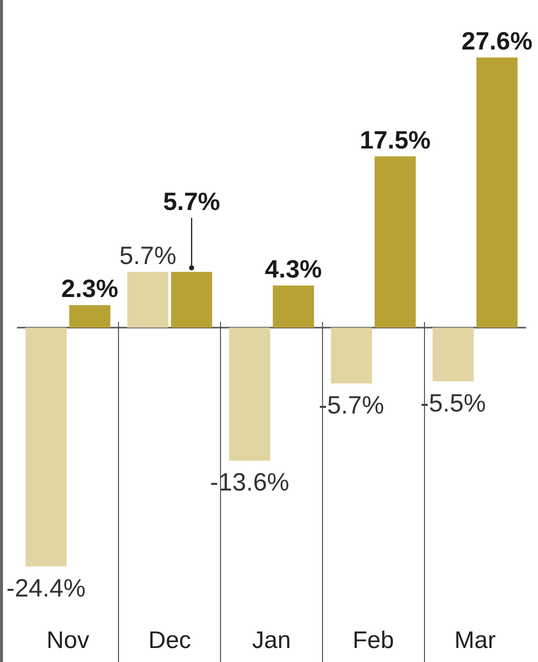 Image resolution: width=538 pixels, height=662 pixels. What do you see at coordinates (373, 640) in the screenshot?
I see `x-tick-label: Feb` at bounding box center [373, 640].